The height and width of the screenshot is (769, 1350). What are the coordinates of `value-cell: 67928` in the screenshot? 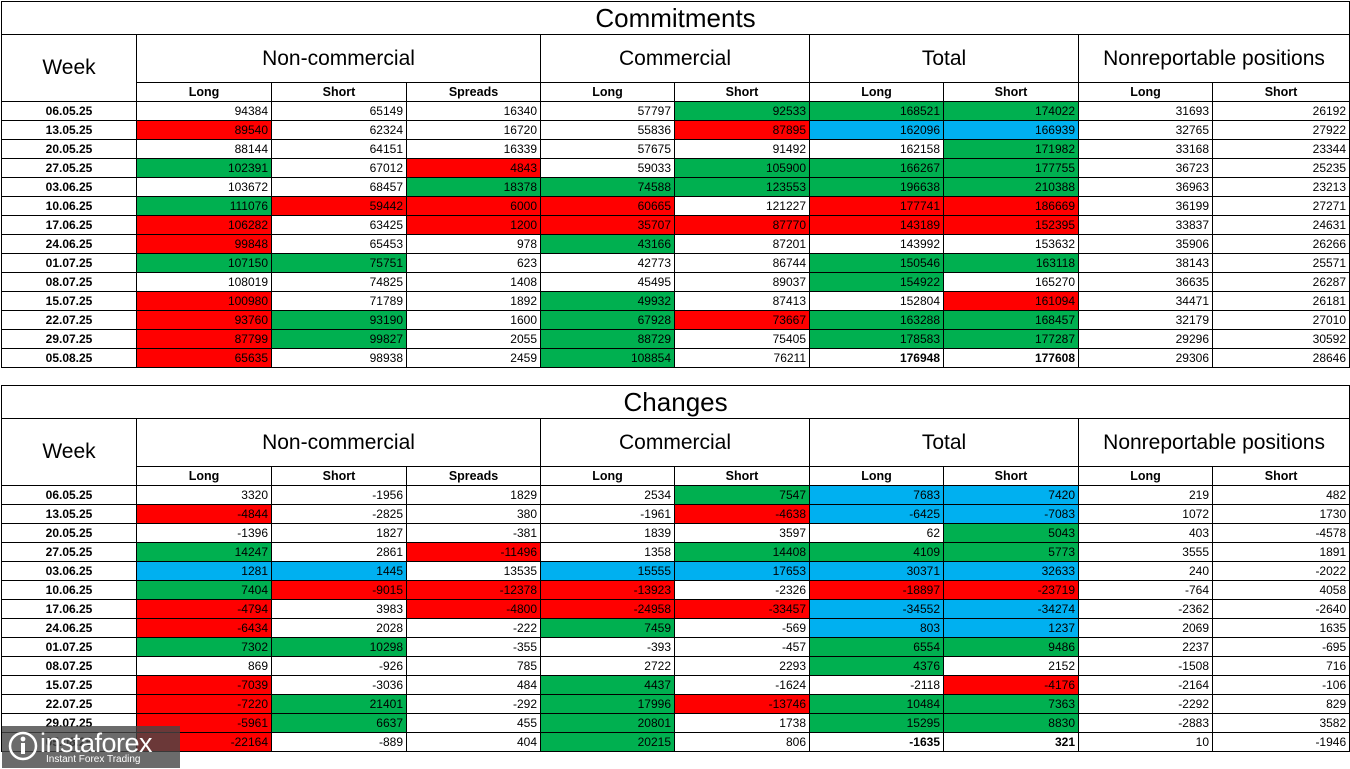 It's located at (607, 320).